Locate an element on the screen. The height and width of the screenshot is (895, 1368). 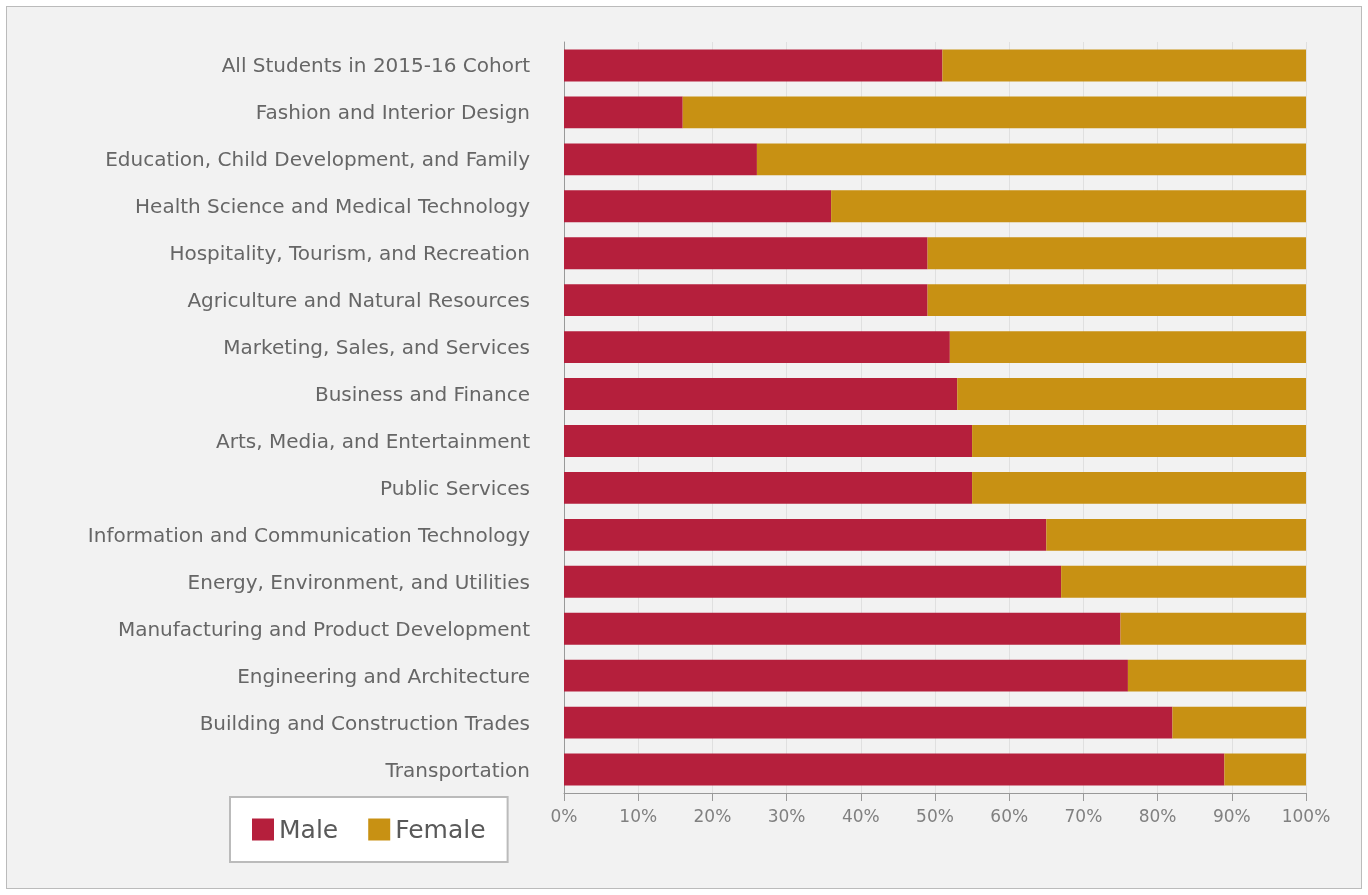
y-tick-label: Energy, Environment, and Utilities is located at coordinates (358, 581).